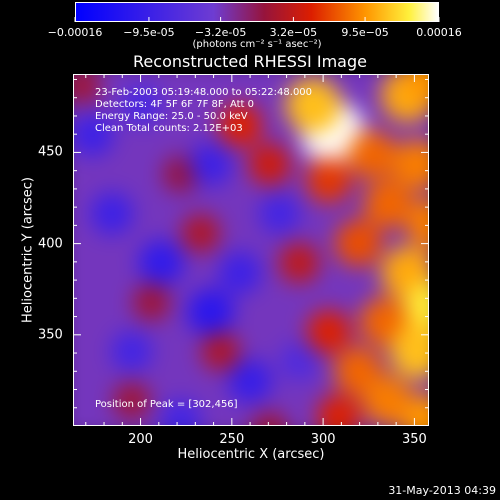 The image size is (500, 500). Describe the element at coordinates (169, 128) in the screenshot. I see `total-counts-label: Clean Total counts: 2.12E+03` at that location.